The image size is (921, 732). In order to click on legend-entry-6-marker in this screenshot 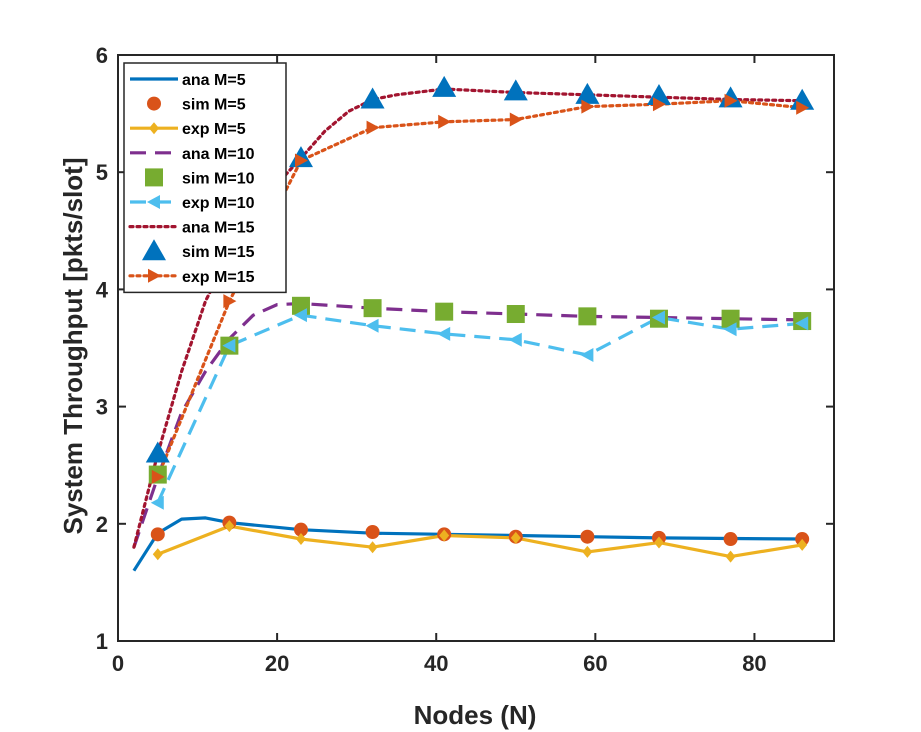, I will do `click(153, 202)`.